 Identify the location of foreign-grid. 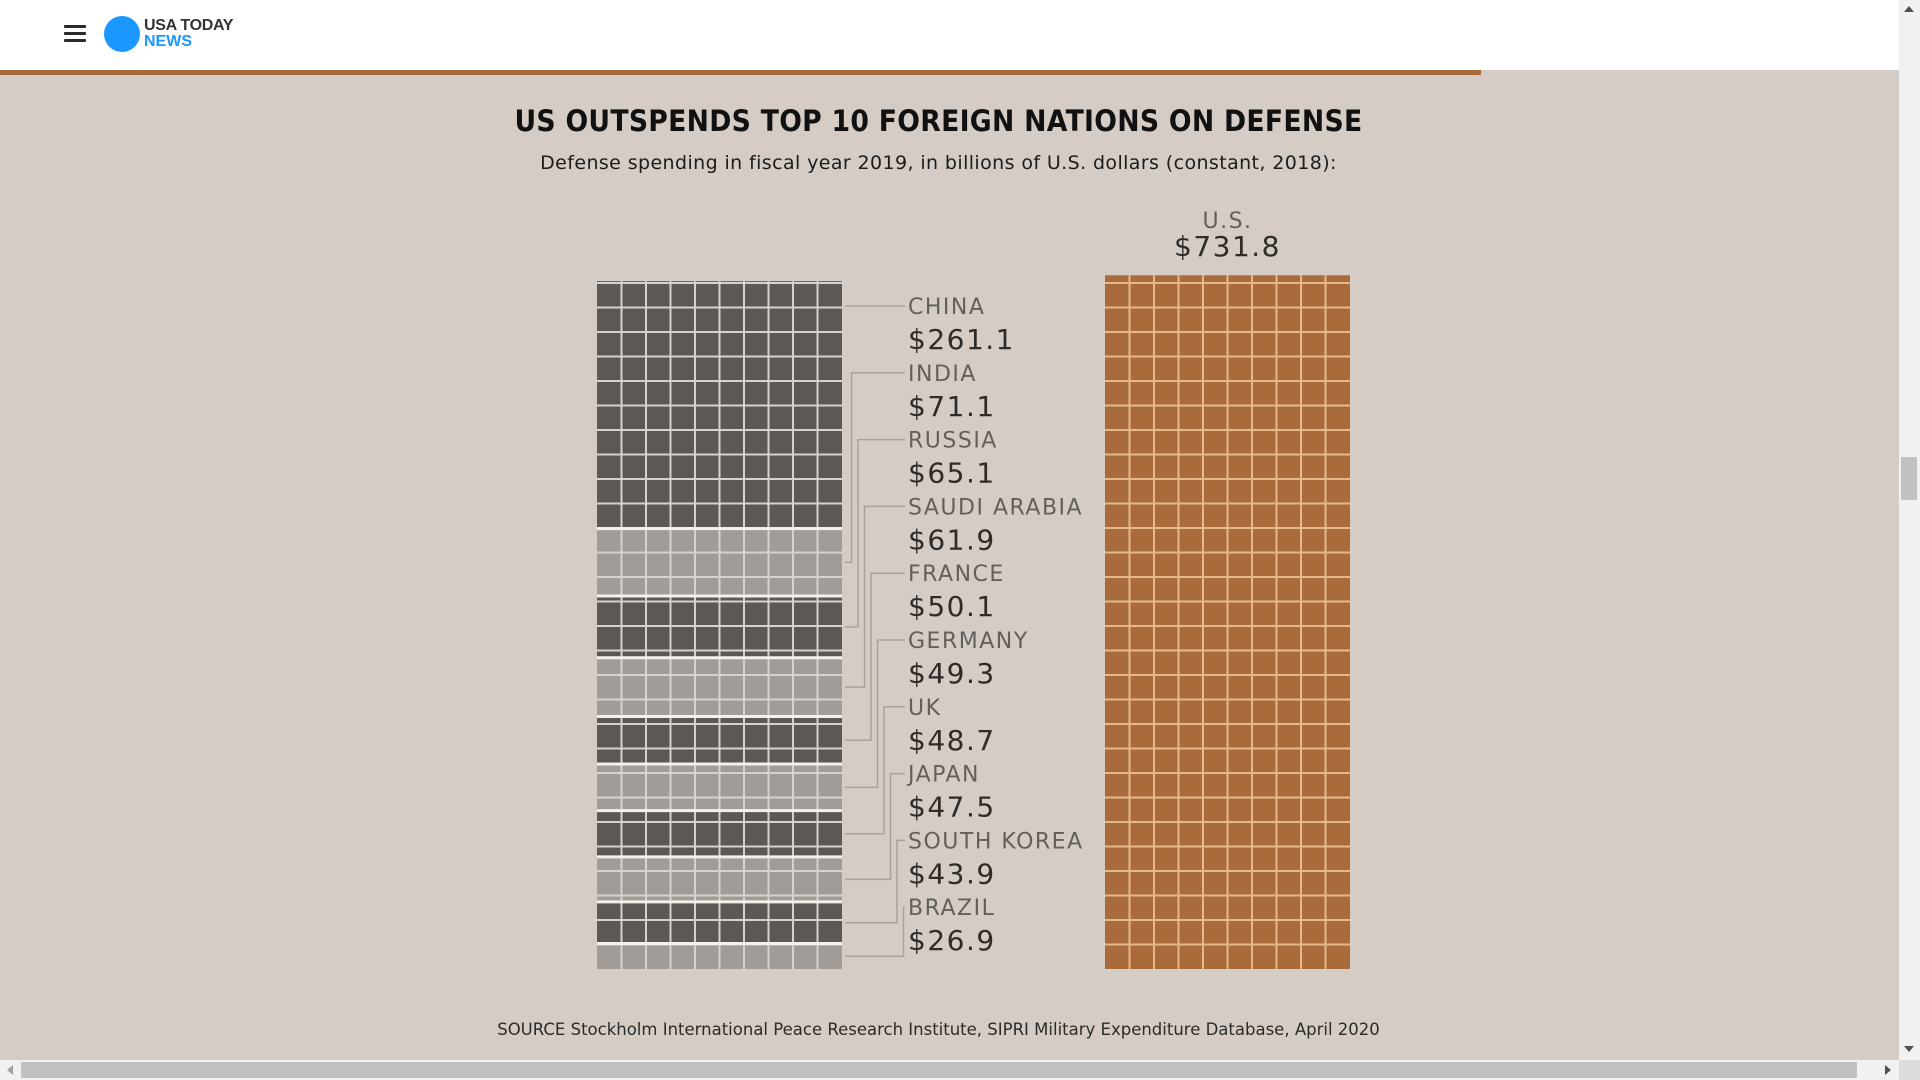
(719, 625).